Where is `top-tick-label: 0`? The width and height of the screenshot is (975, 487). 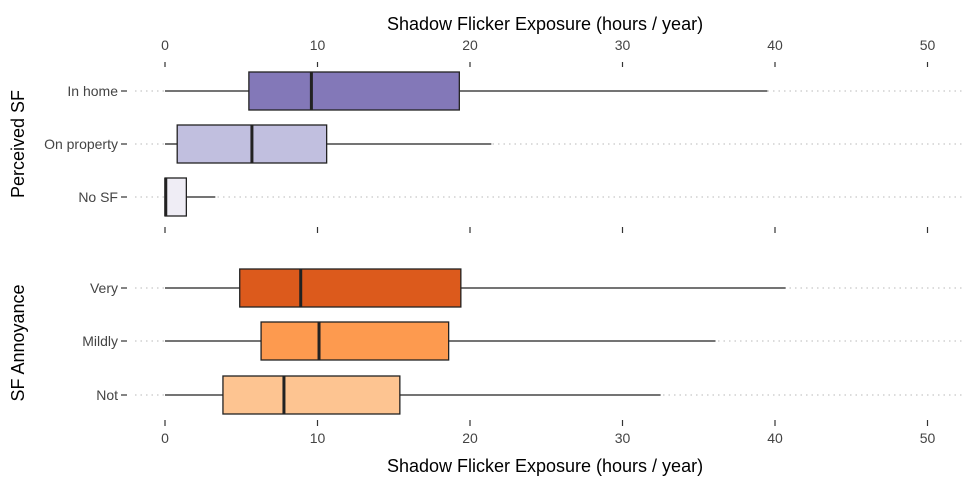
top-tick-label: 0 is located at coordinates (165, 45).